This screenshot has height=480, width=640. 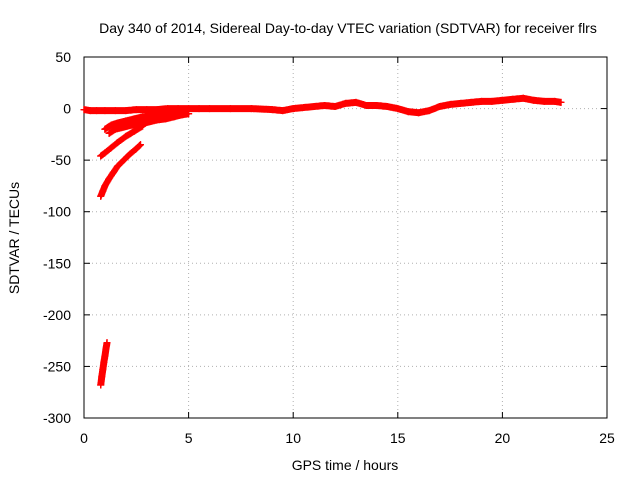 What do you see at coordinates (345, 465) in the screenshot?
I see `x-axis-label: GPS time / hours` at bounding box center [345, 465].